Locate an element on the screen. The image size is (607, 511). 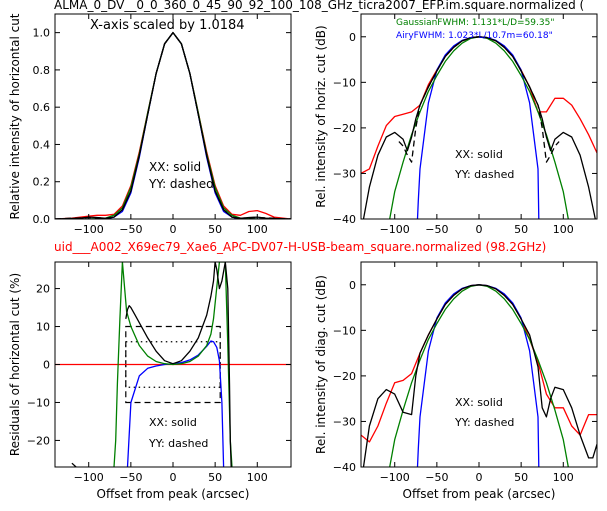
chart-annotation: GaussianFWHM: 1.131*L/D=59.35" is located at coordinates (475, 23).